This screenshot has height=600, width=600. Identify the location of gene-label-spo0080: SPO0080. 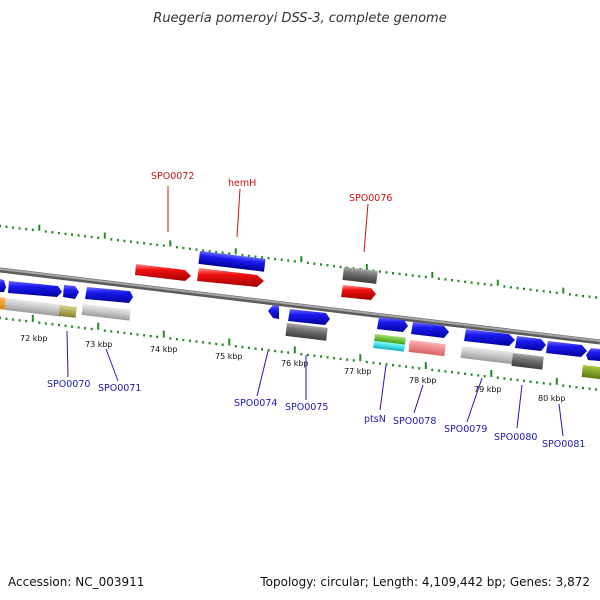
(515, 437).